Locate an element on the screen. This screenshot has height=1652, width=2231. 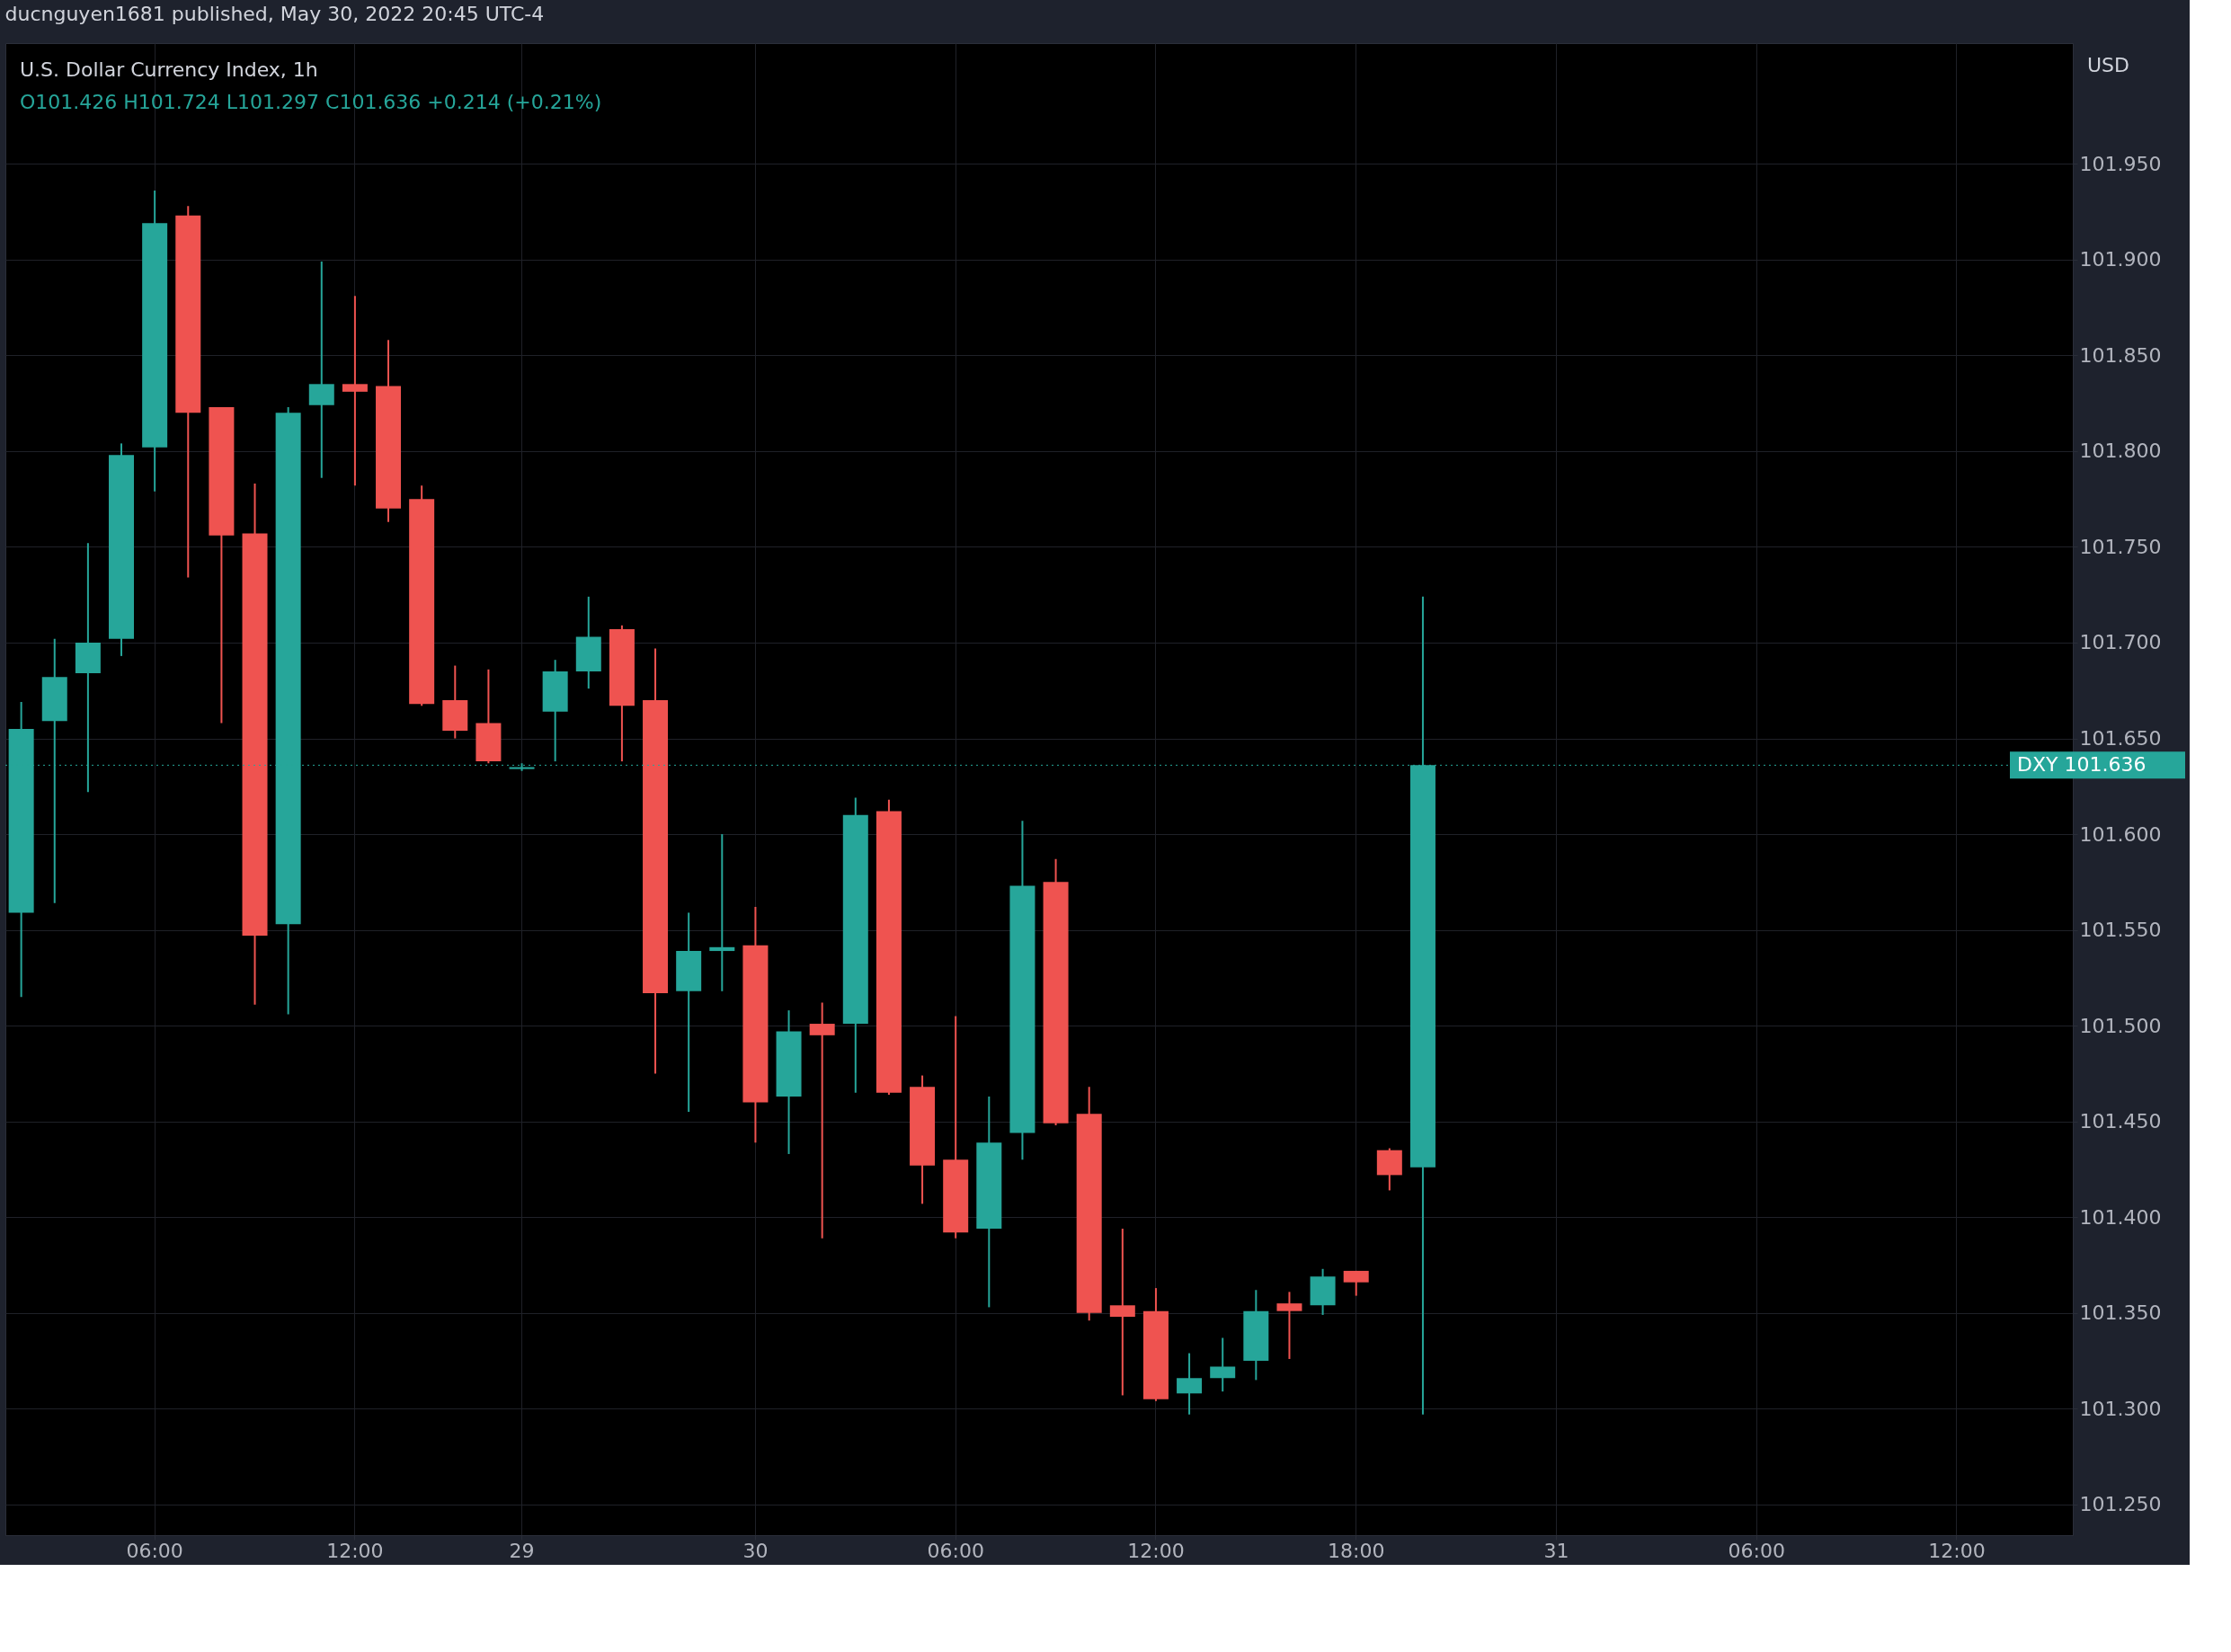
y-tick-label: 101.950 is located at coordinates (2120, 163).